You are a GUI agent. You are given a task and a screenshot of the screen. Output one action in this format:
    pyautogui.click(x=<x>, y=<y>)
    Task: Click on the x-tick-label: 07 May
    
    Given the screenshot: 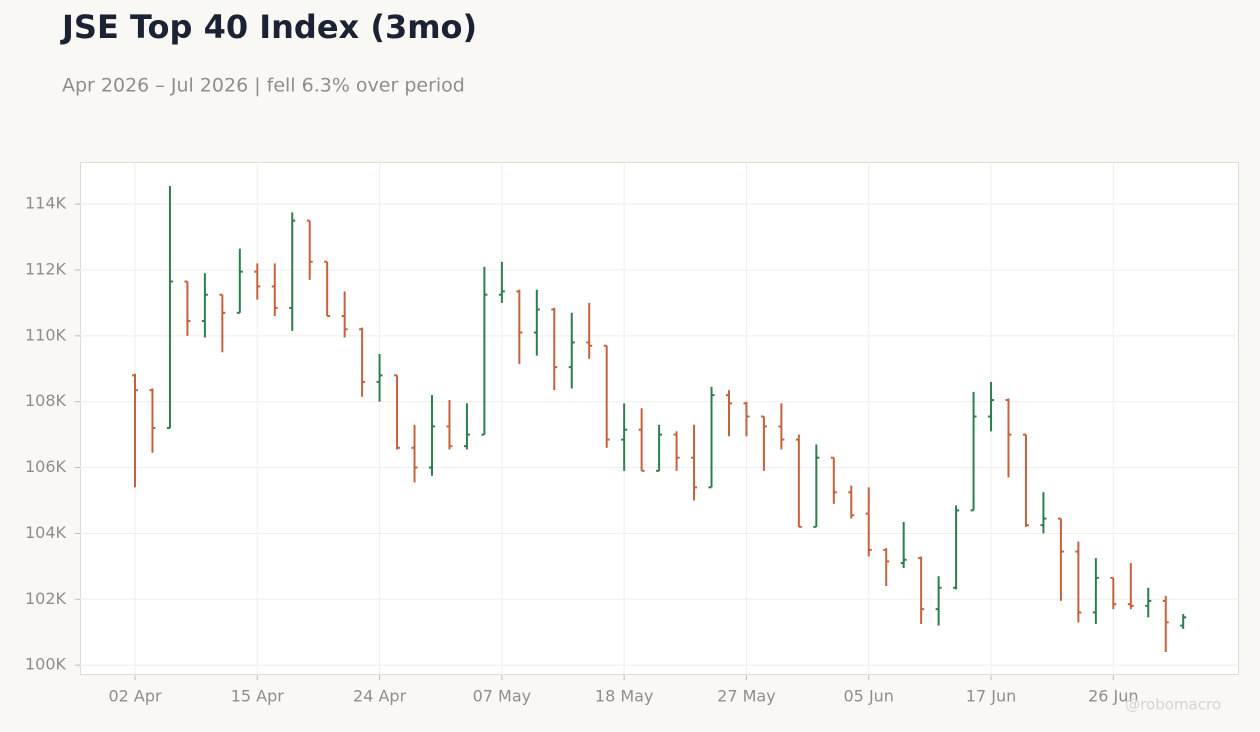 What is the action you would take?
    pyautogui.click(x=502, y=696)
    